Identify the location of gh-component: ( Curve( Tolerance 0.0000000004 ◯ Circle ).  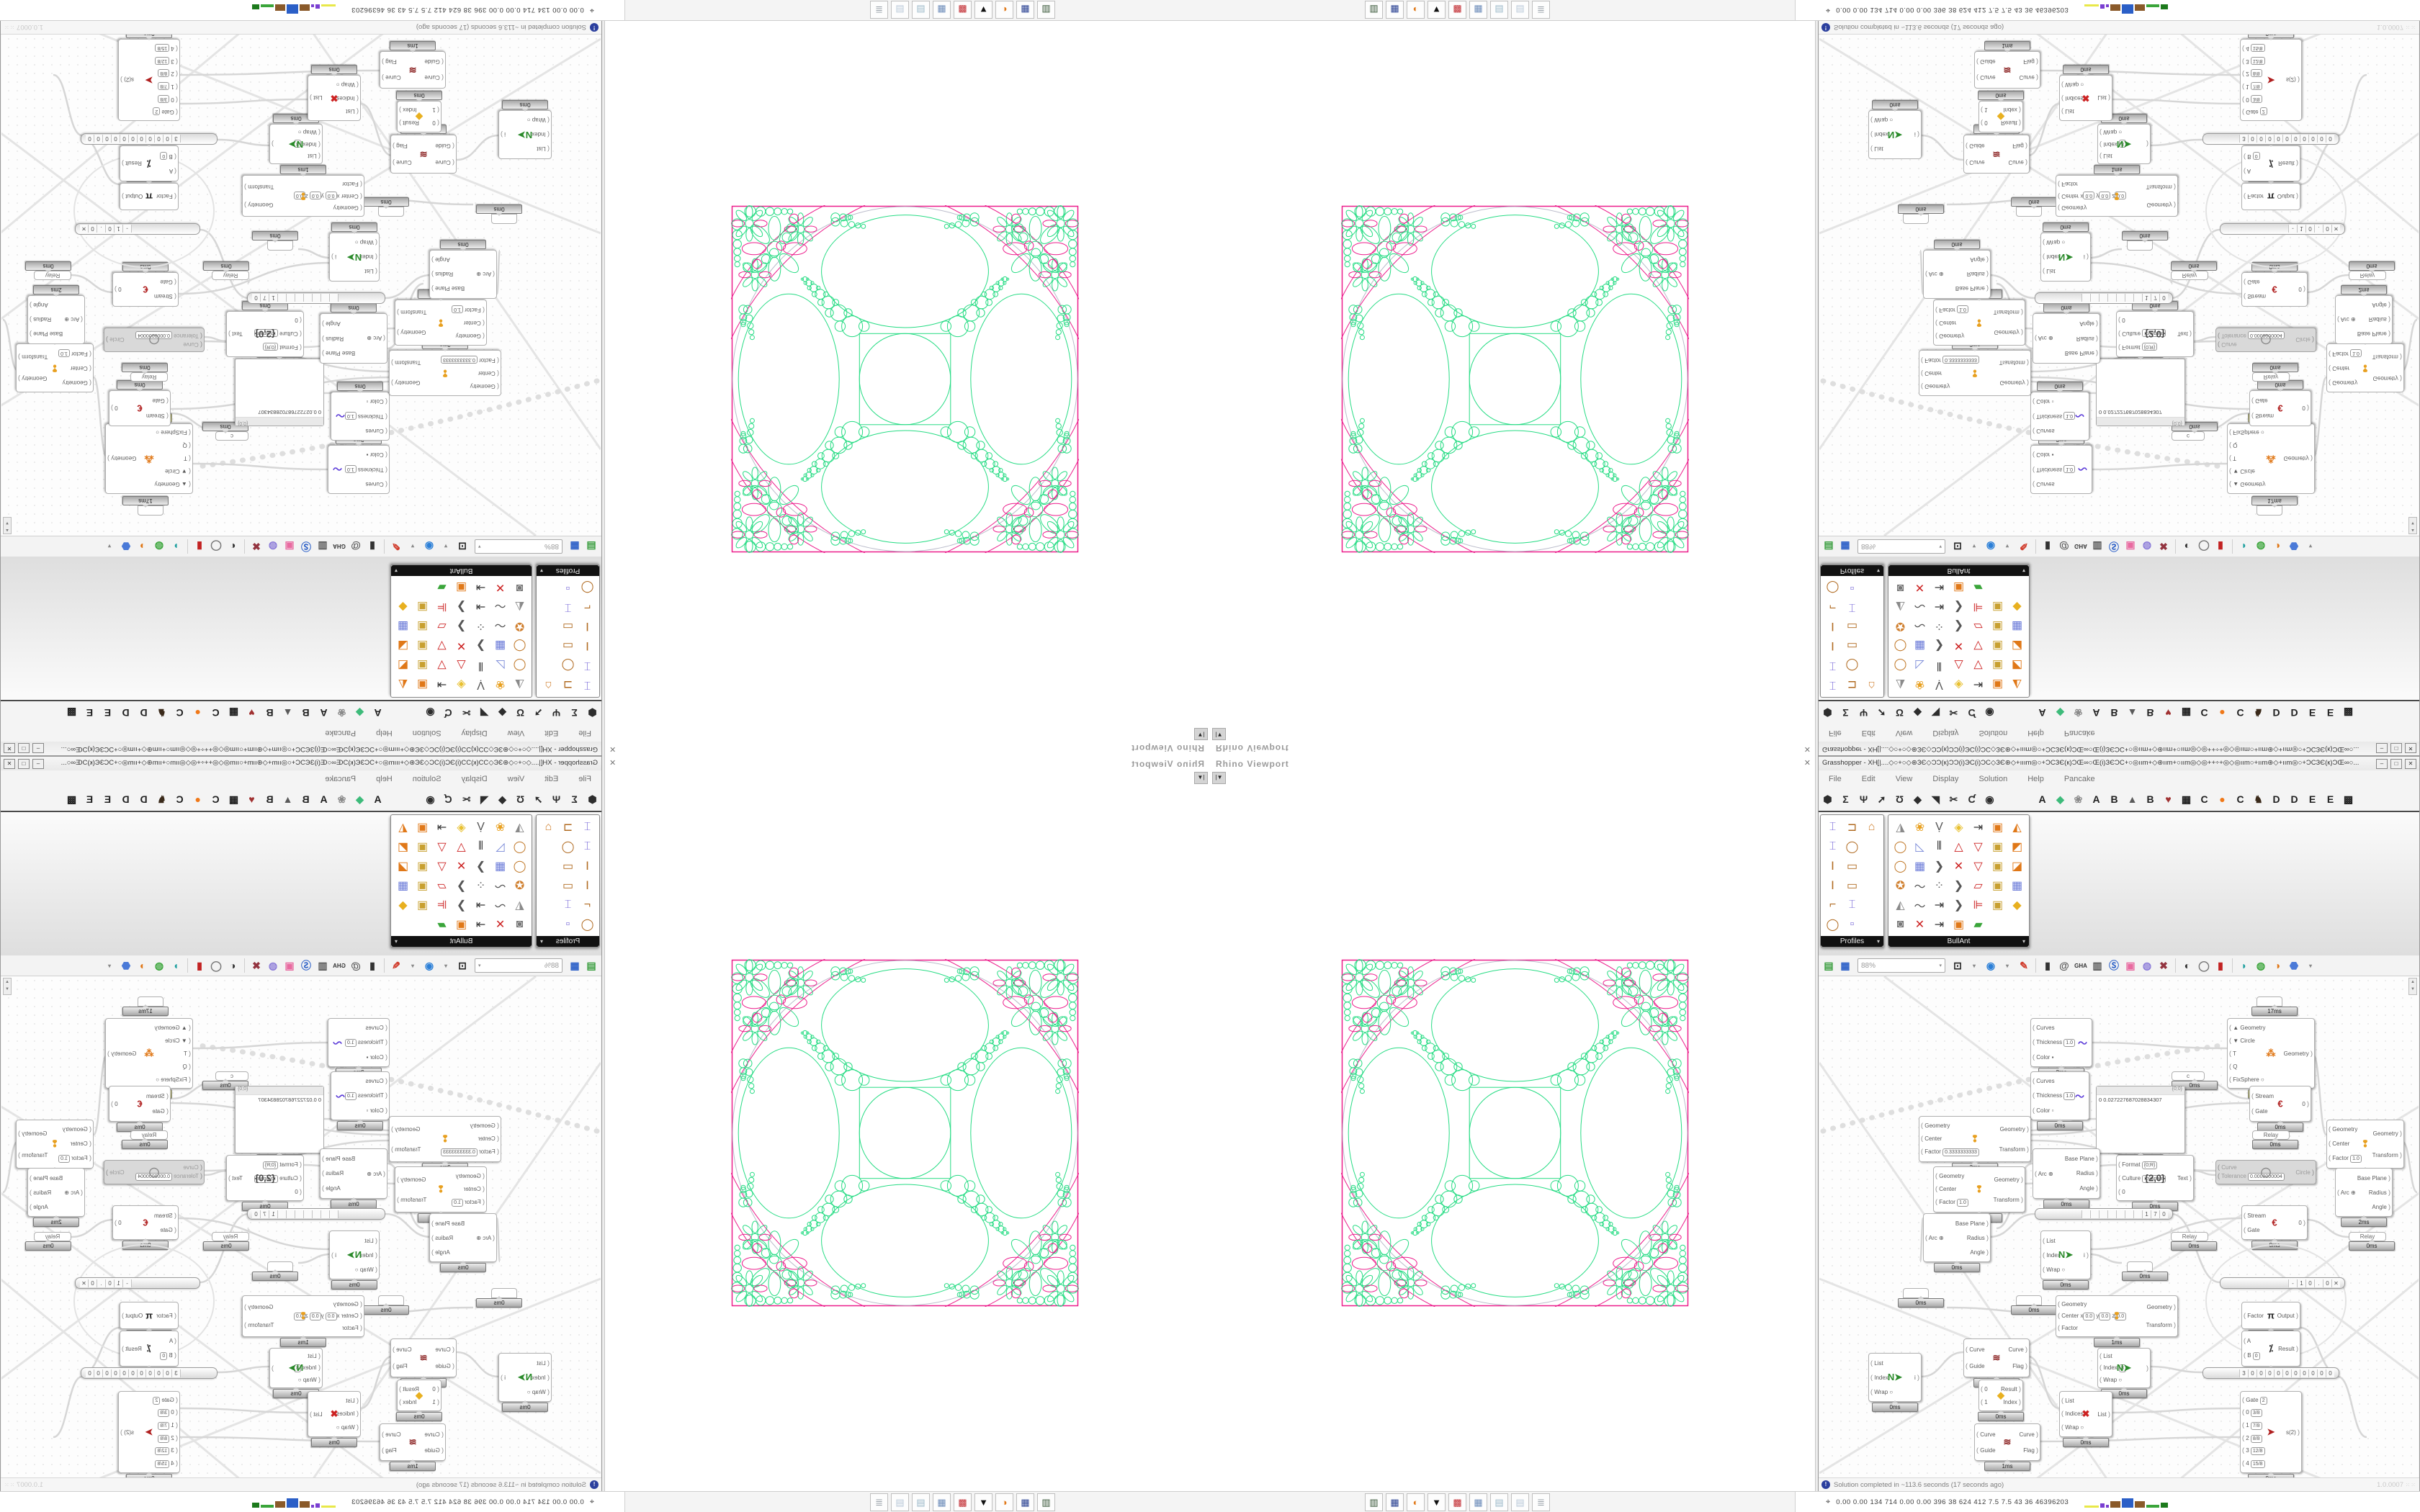
(2265, 1172).